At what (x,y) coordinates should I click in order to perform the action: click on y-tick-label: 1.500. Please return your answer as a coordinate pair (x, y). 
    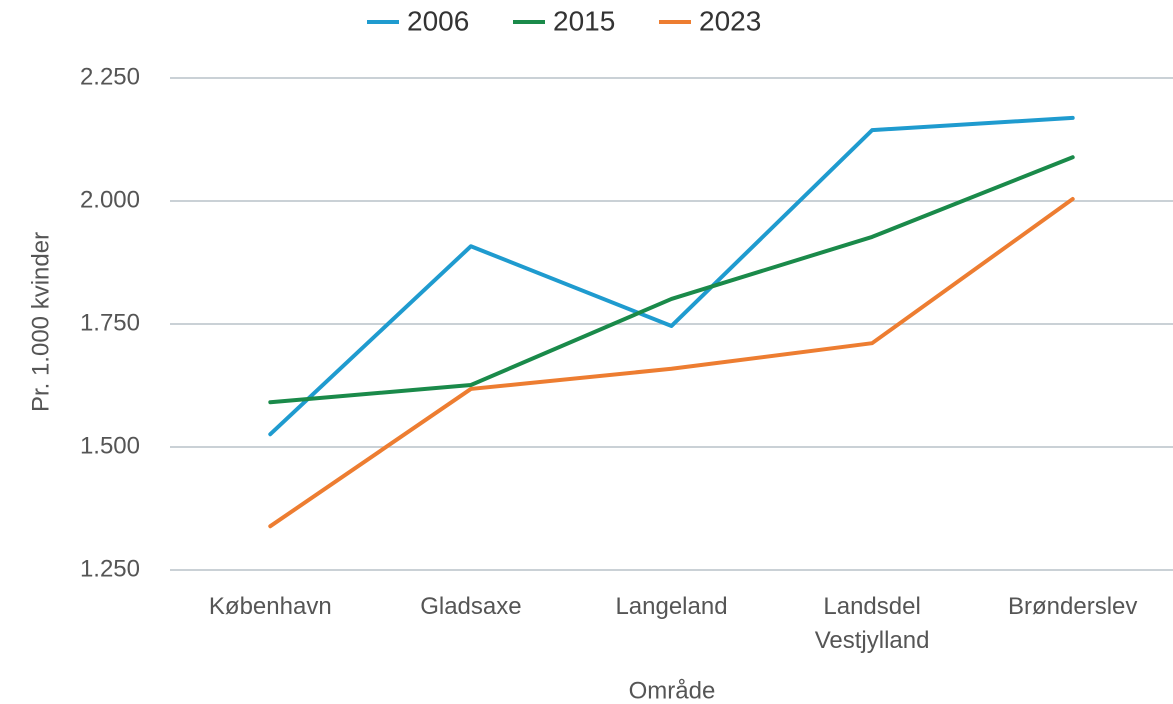
    Looking at the image, I should click on (110, 445).